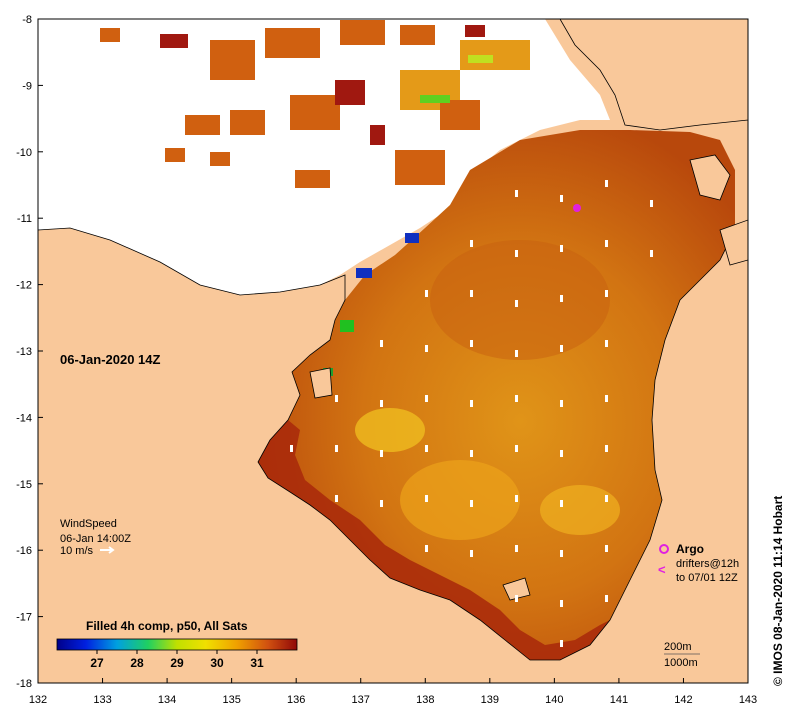 Image resolution: width=791 pixels, height=716 pixels. I want to click on y-axis: -8 -9 -10 -11 -12 -13 -14 -15 -16 -17 -18, so click(29, 352).